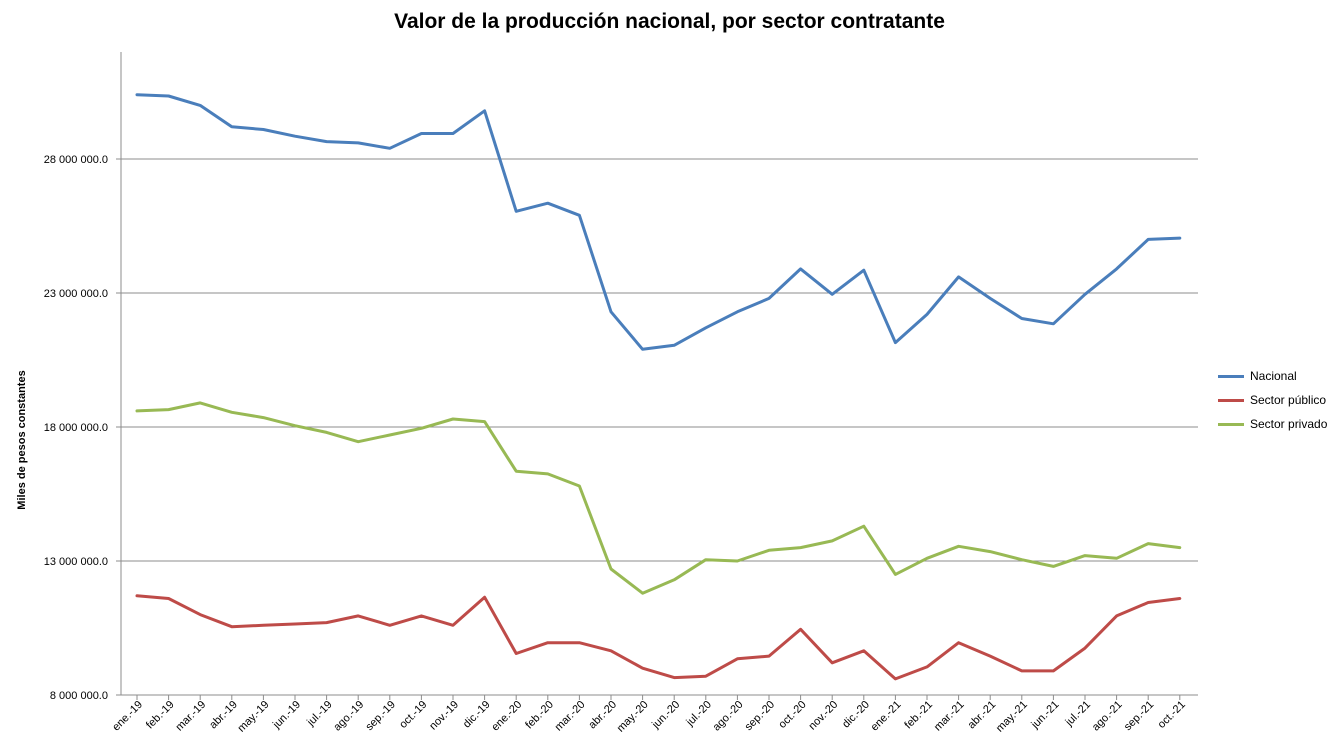 This screenshot has height=753, width=1339. Describe the element at coordinates (76, 562) in the screenshot. I see `y-tick-label: 13 000 000.0` at that location.